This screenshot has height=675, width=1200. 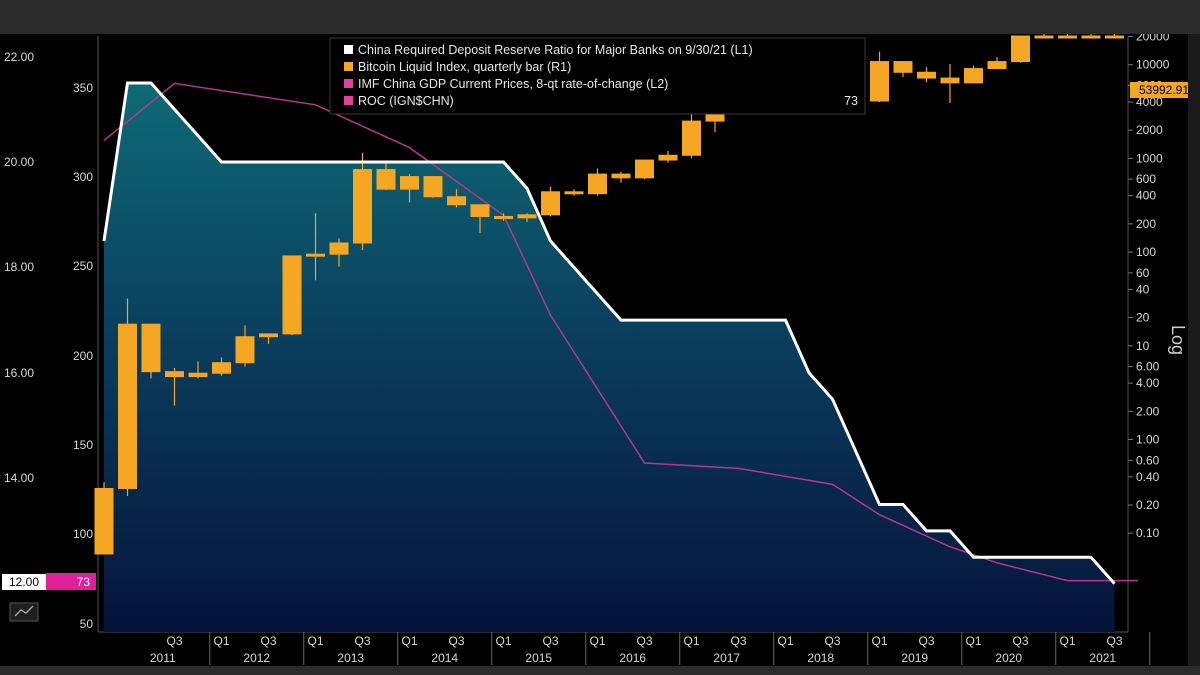 What do you see at coordinates (1146, 179) in the screenshot?
I see `right-axis-tick-label: 600` at bounding box center [1146, 179].